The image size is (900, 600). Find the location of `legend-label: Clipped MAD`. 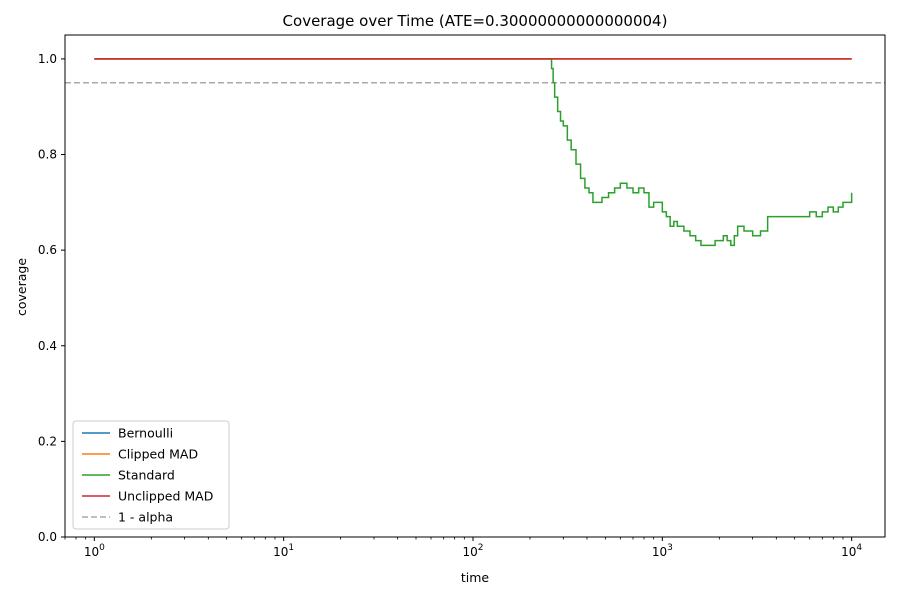

legend-label: Clipped MAD is located at coordinates (158, 454).